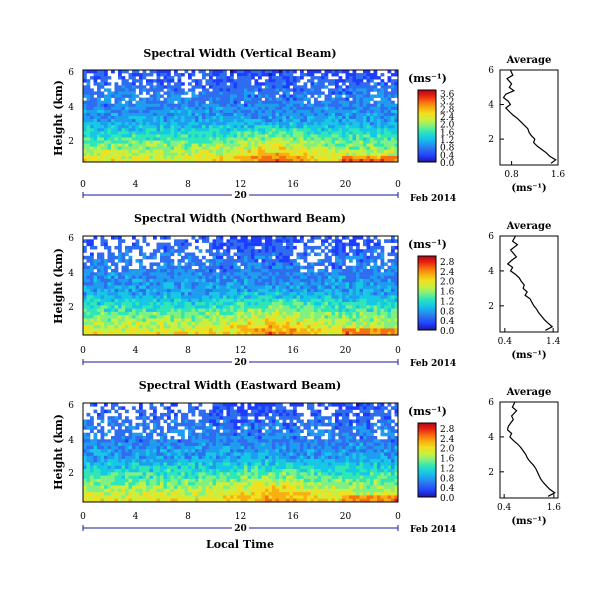 The width and height of the screenshot is (616, 598). Describe the element at coordinates (241, 286) in the screenshot. I see `heatmap` at that location.